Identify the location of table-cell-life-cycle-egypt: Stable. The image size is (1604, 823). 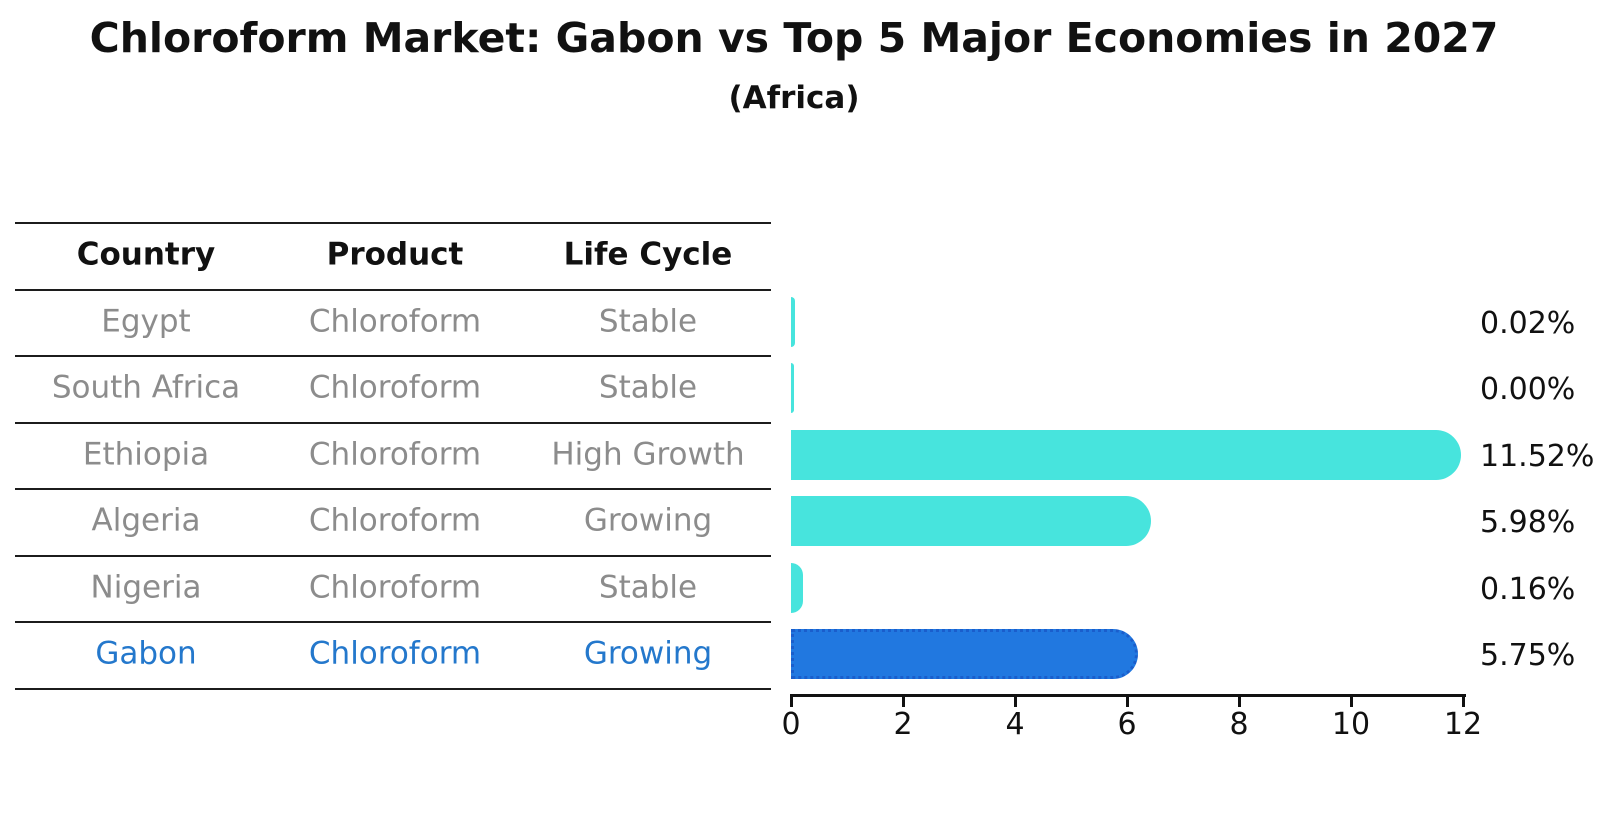
(648, 321).